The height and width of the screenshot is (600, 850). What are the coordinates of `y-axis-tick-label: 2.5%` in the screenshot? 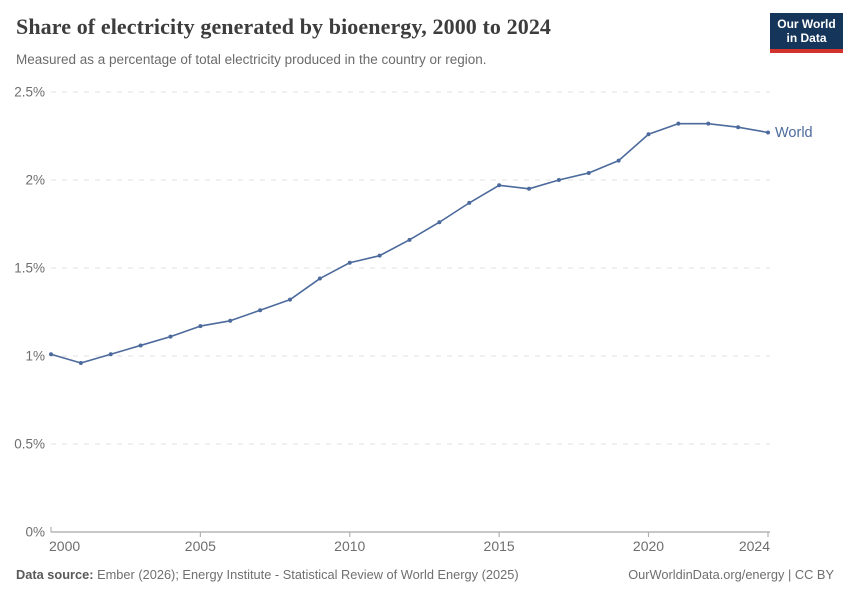 It's located at (29, 92).